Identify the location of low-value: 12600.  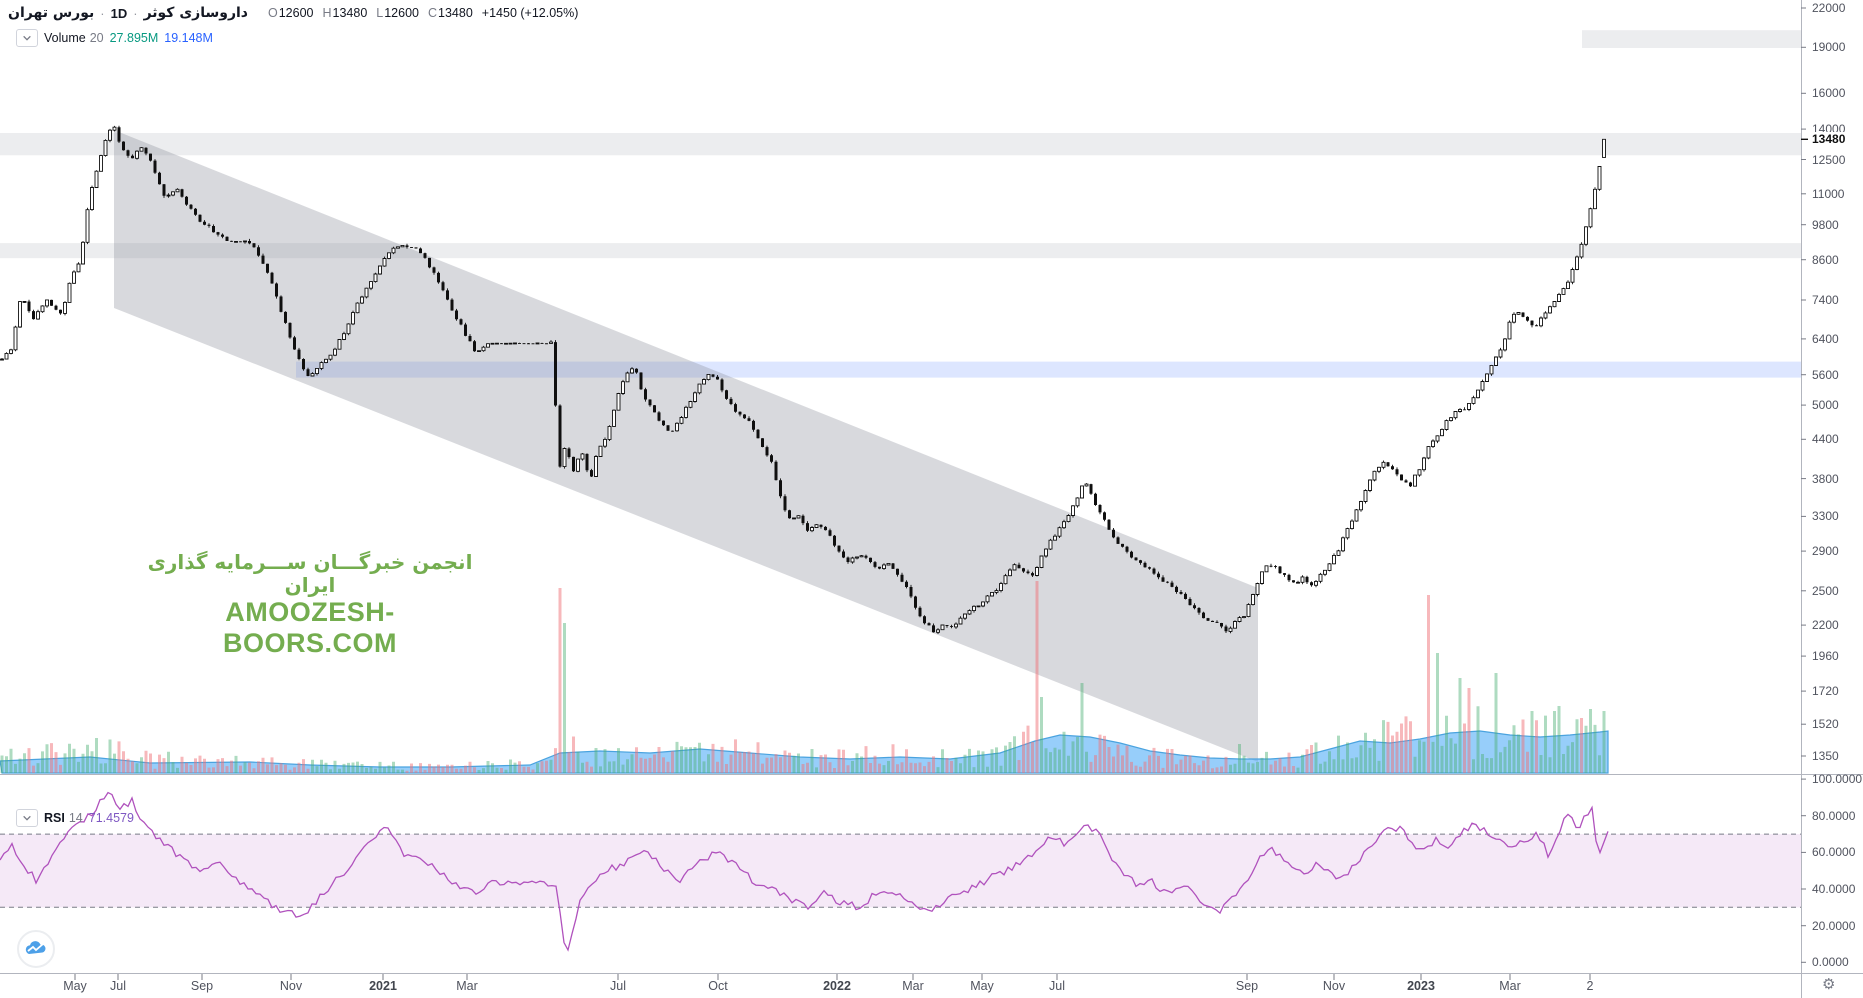
(401, 13).